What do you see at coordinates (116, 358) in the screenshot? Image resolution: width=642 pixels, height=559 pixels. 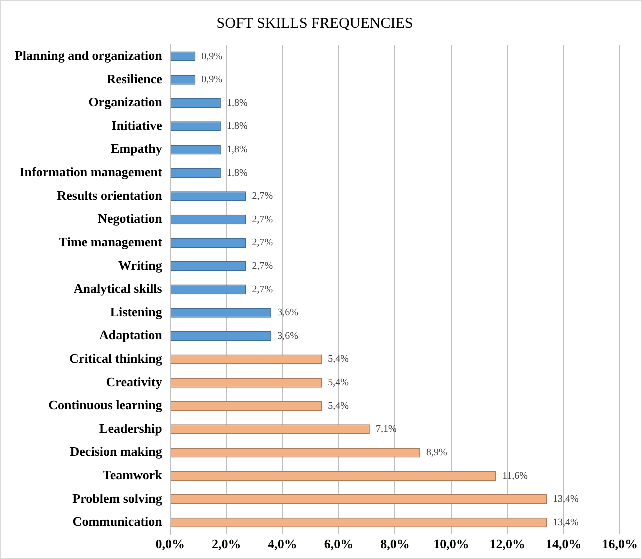 I see `y-tick-label: Critical thinking` at bounding box center [116, 358].